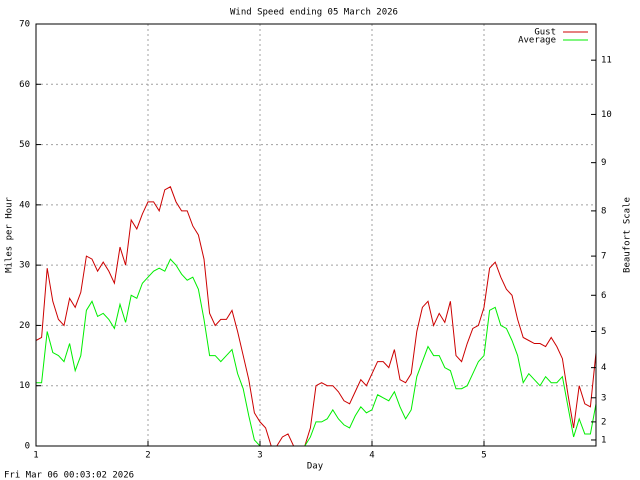 The image size is (640, 480). I want to click on y2-tick-label: 11, so click(606, 61).